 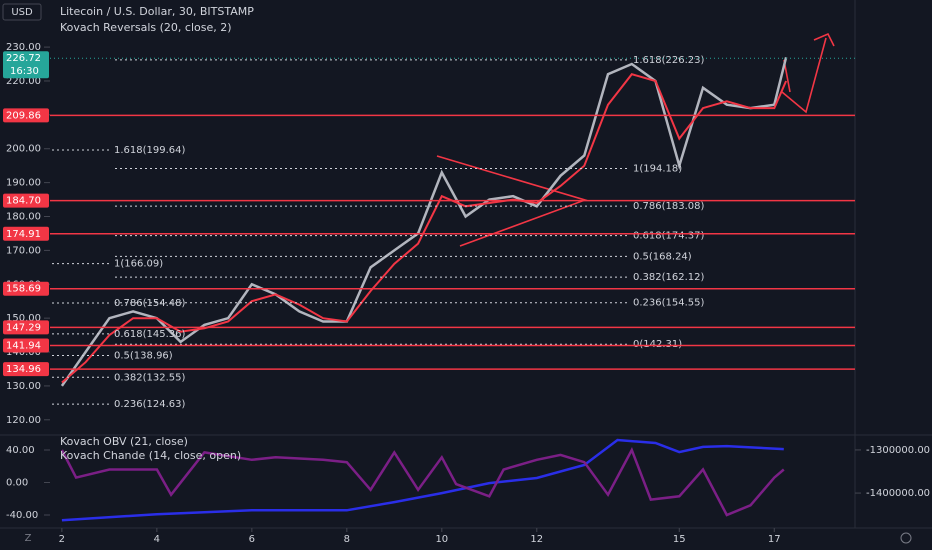 I want to click on fib-label: 0.5(138.96), so click(x=143, y=356).